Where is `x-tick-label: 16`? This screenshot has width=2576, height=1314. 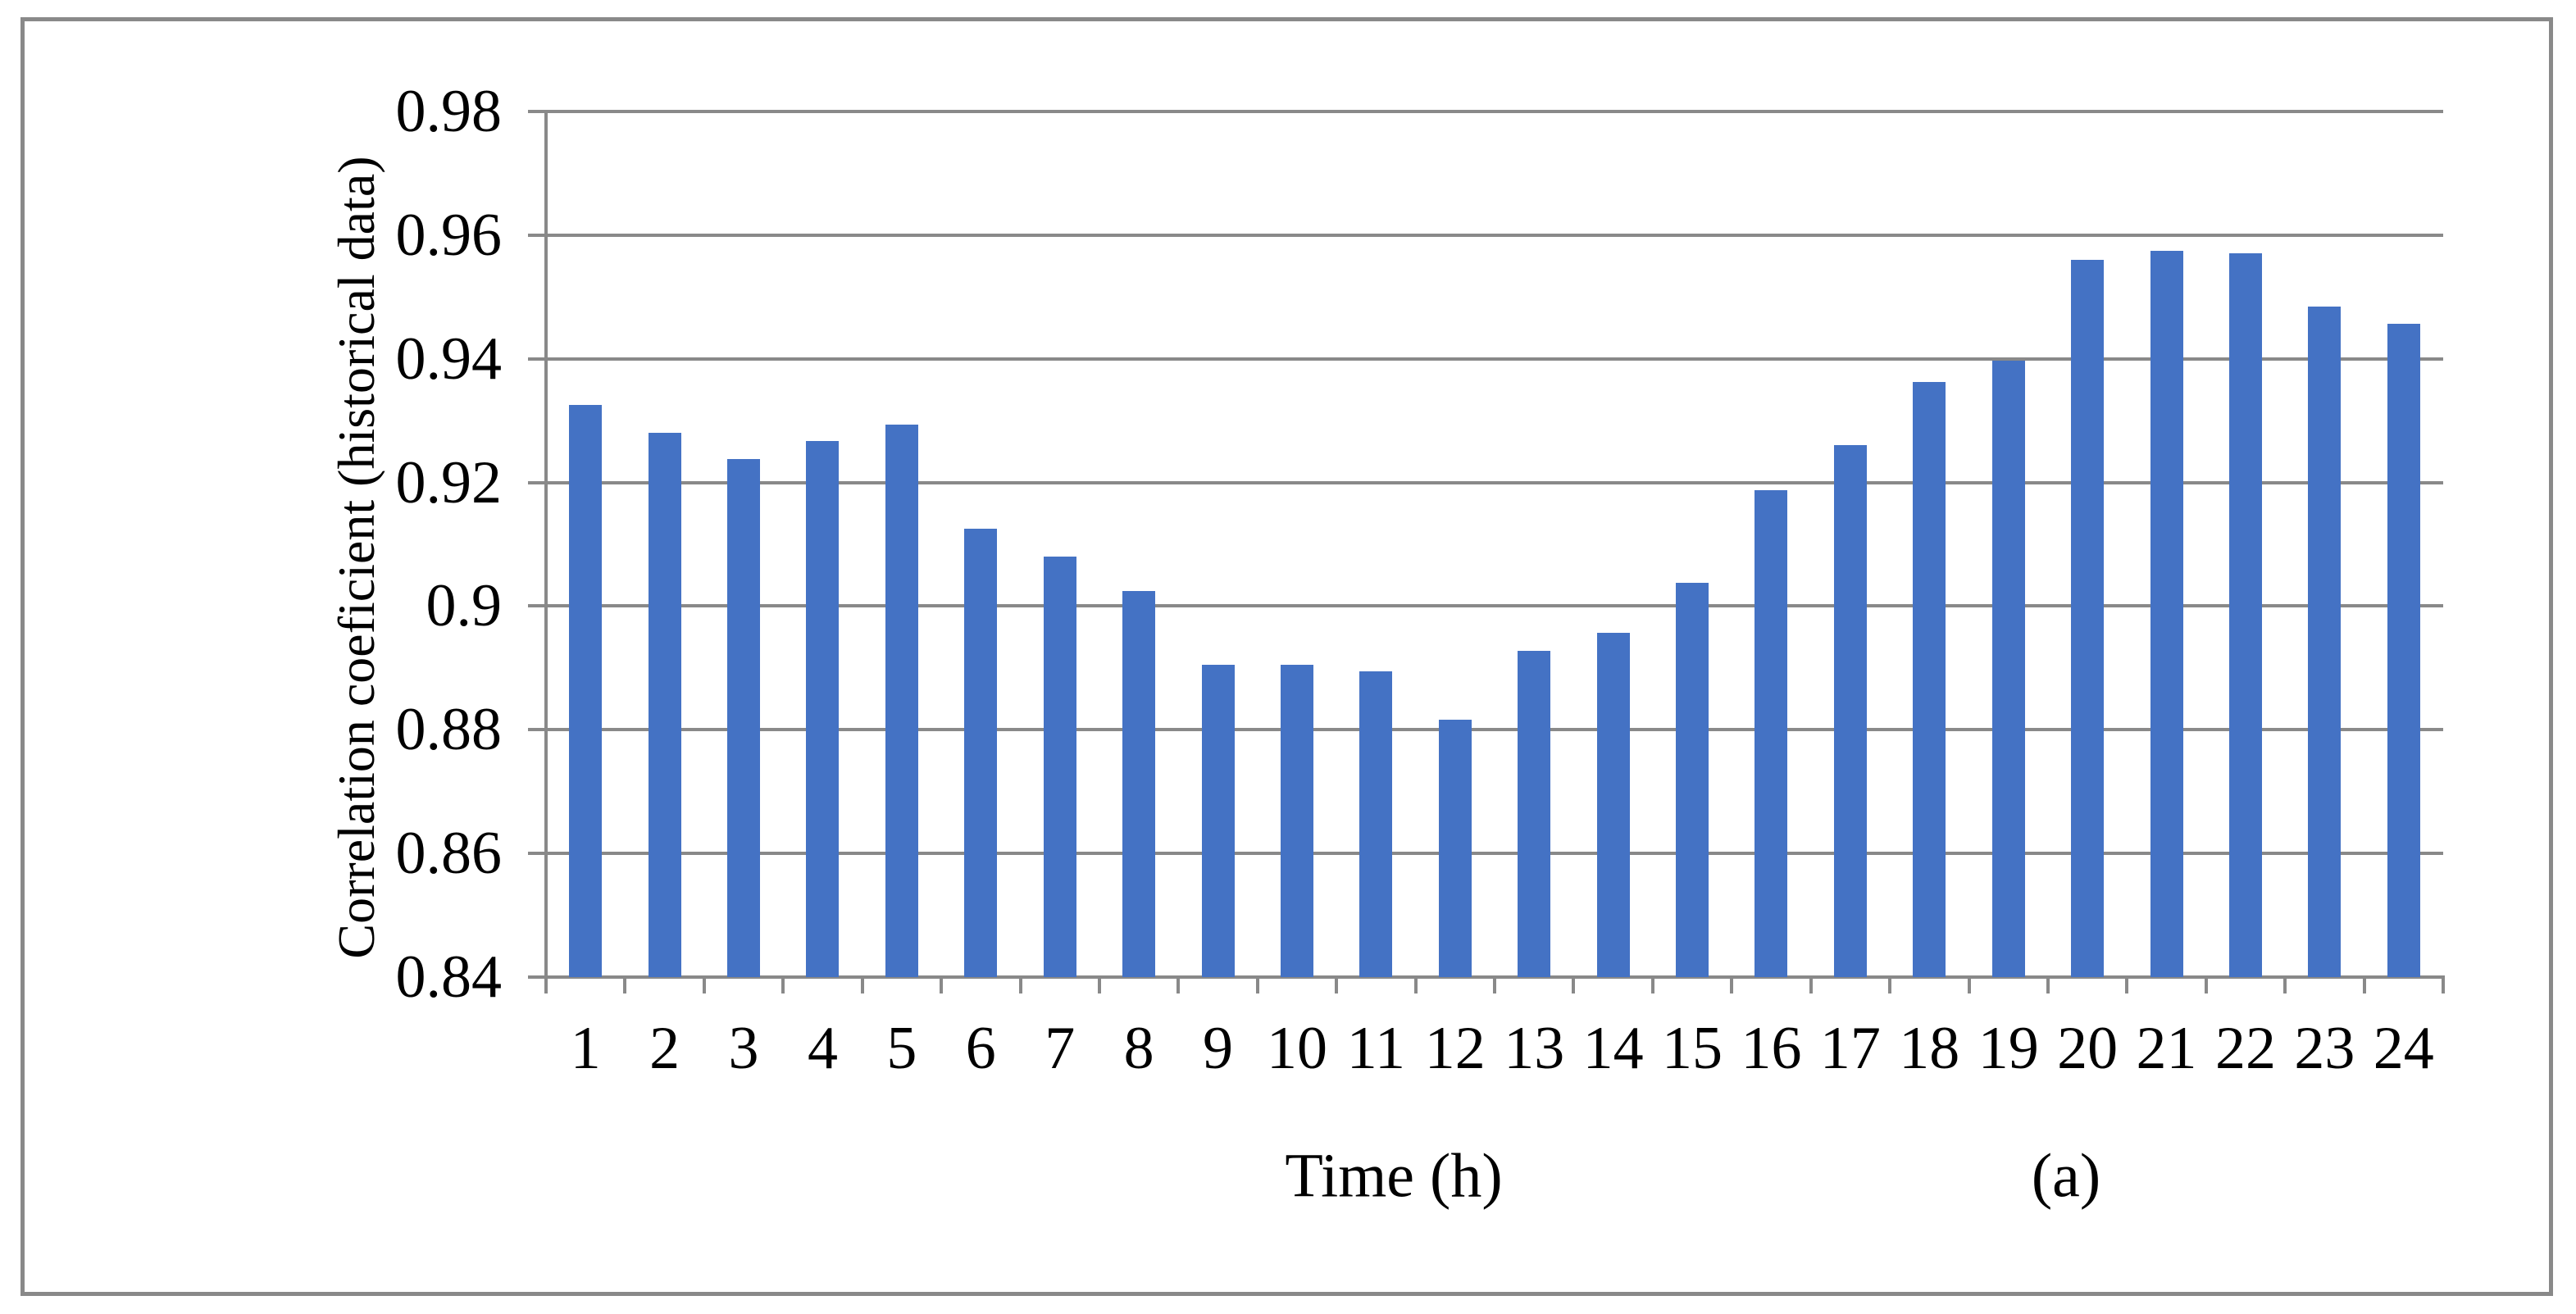
x-tick-label: 16 is located at coordinates (1771, 1048).